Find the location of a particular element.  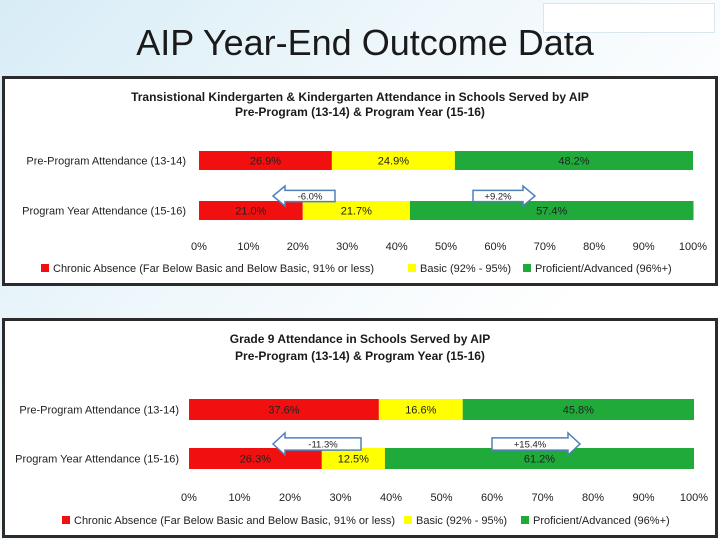

change-label: -11.3% is located at coordinates (323, 445).